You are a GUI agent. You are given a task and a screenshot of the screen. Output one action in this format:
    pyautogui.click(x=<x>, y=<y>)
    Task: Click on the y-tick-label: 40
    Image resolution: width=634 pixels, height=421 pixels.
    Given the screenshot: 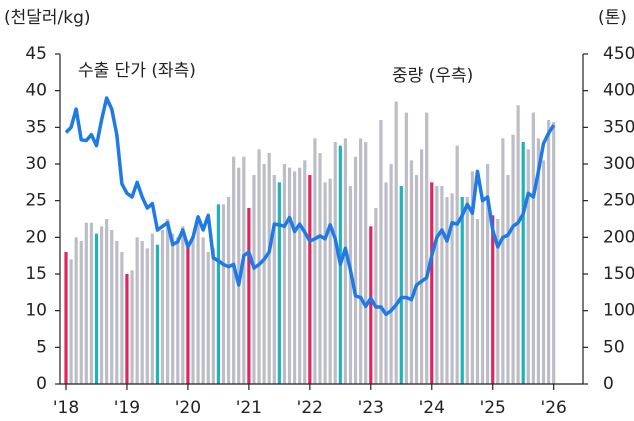 What is the action you would take?
    pyautogui.click(x=36, y=91)
    